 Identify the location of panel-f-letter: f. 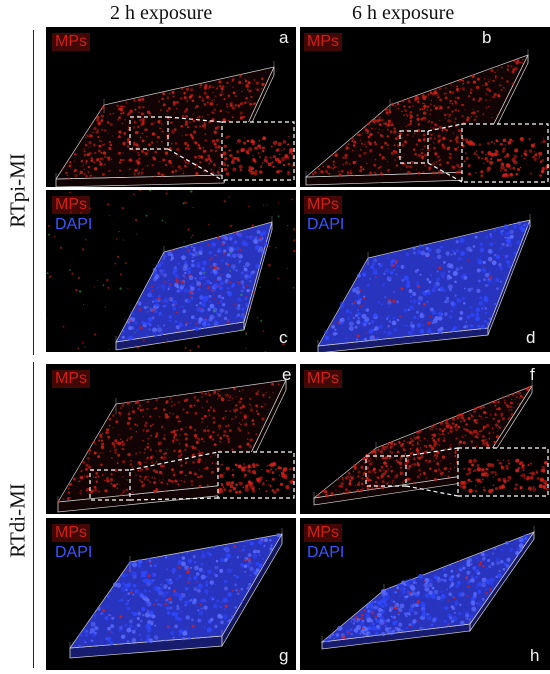
(532, 374).